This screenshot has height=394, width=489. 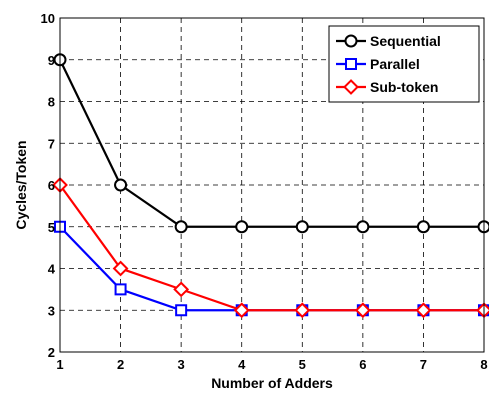 I want to click on y-tick-label: 6, so click(x=51, y=185).